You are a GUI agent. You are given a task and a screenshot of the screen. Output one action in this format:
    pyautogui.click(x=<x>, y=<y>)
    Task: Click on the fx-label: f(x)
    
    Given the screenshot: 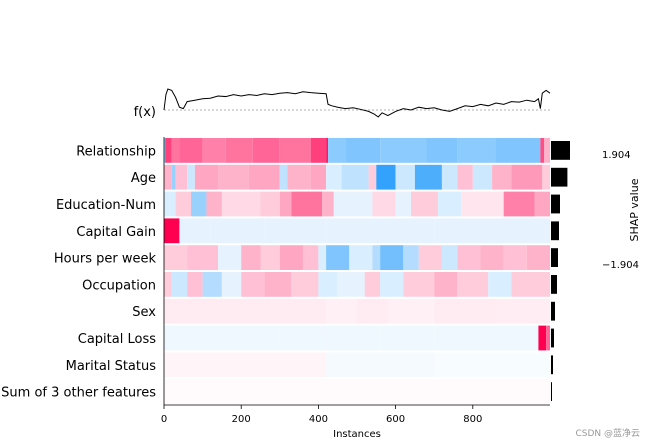 What is the action you would take?
    pyautogui.click(x=145, y=112)
    